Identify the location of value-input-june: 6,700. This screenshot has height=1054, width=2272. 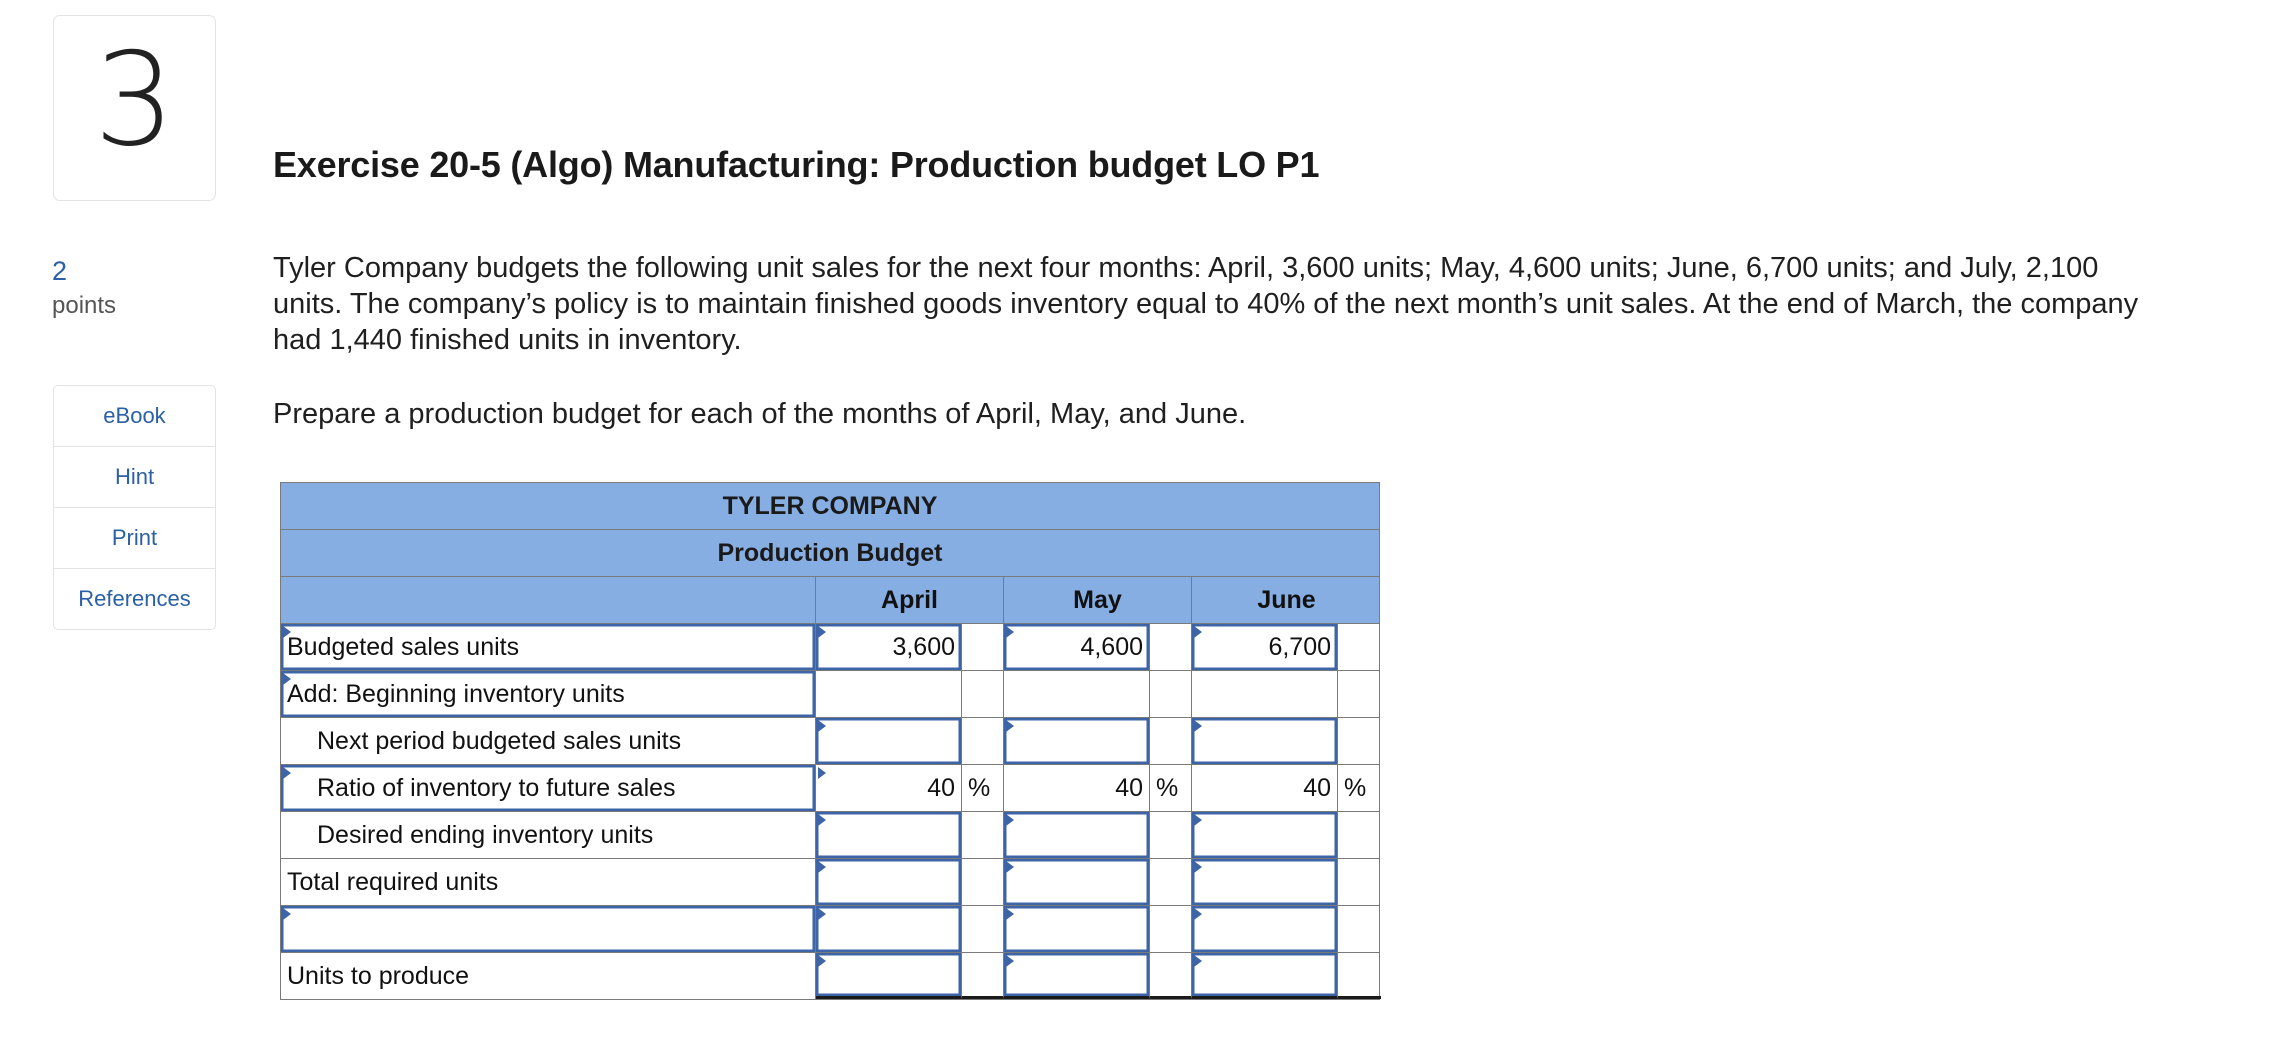
(1265, 647).